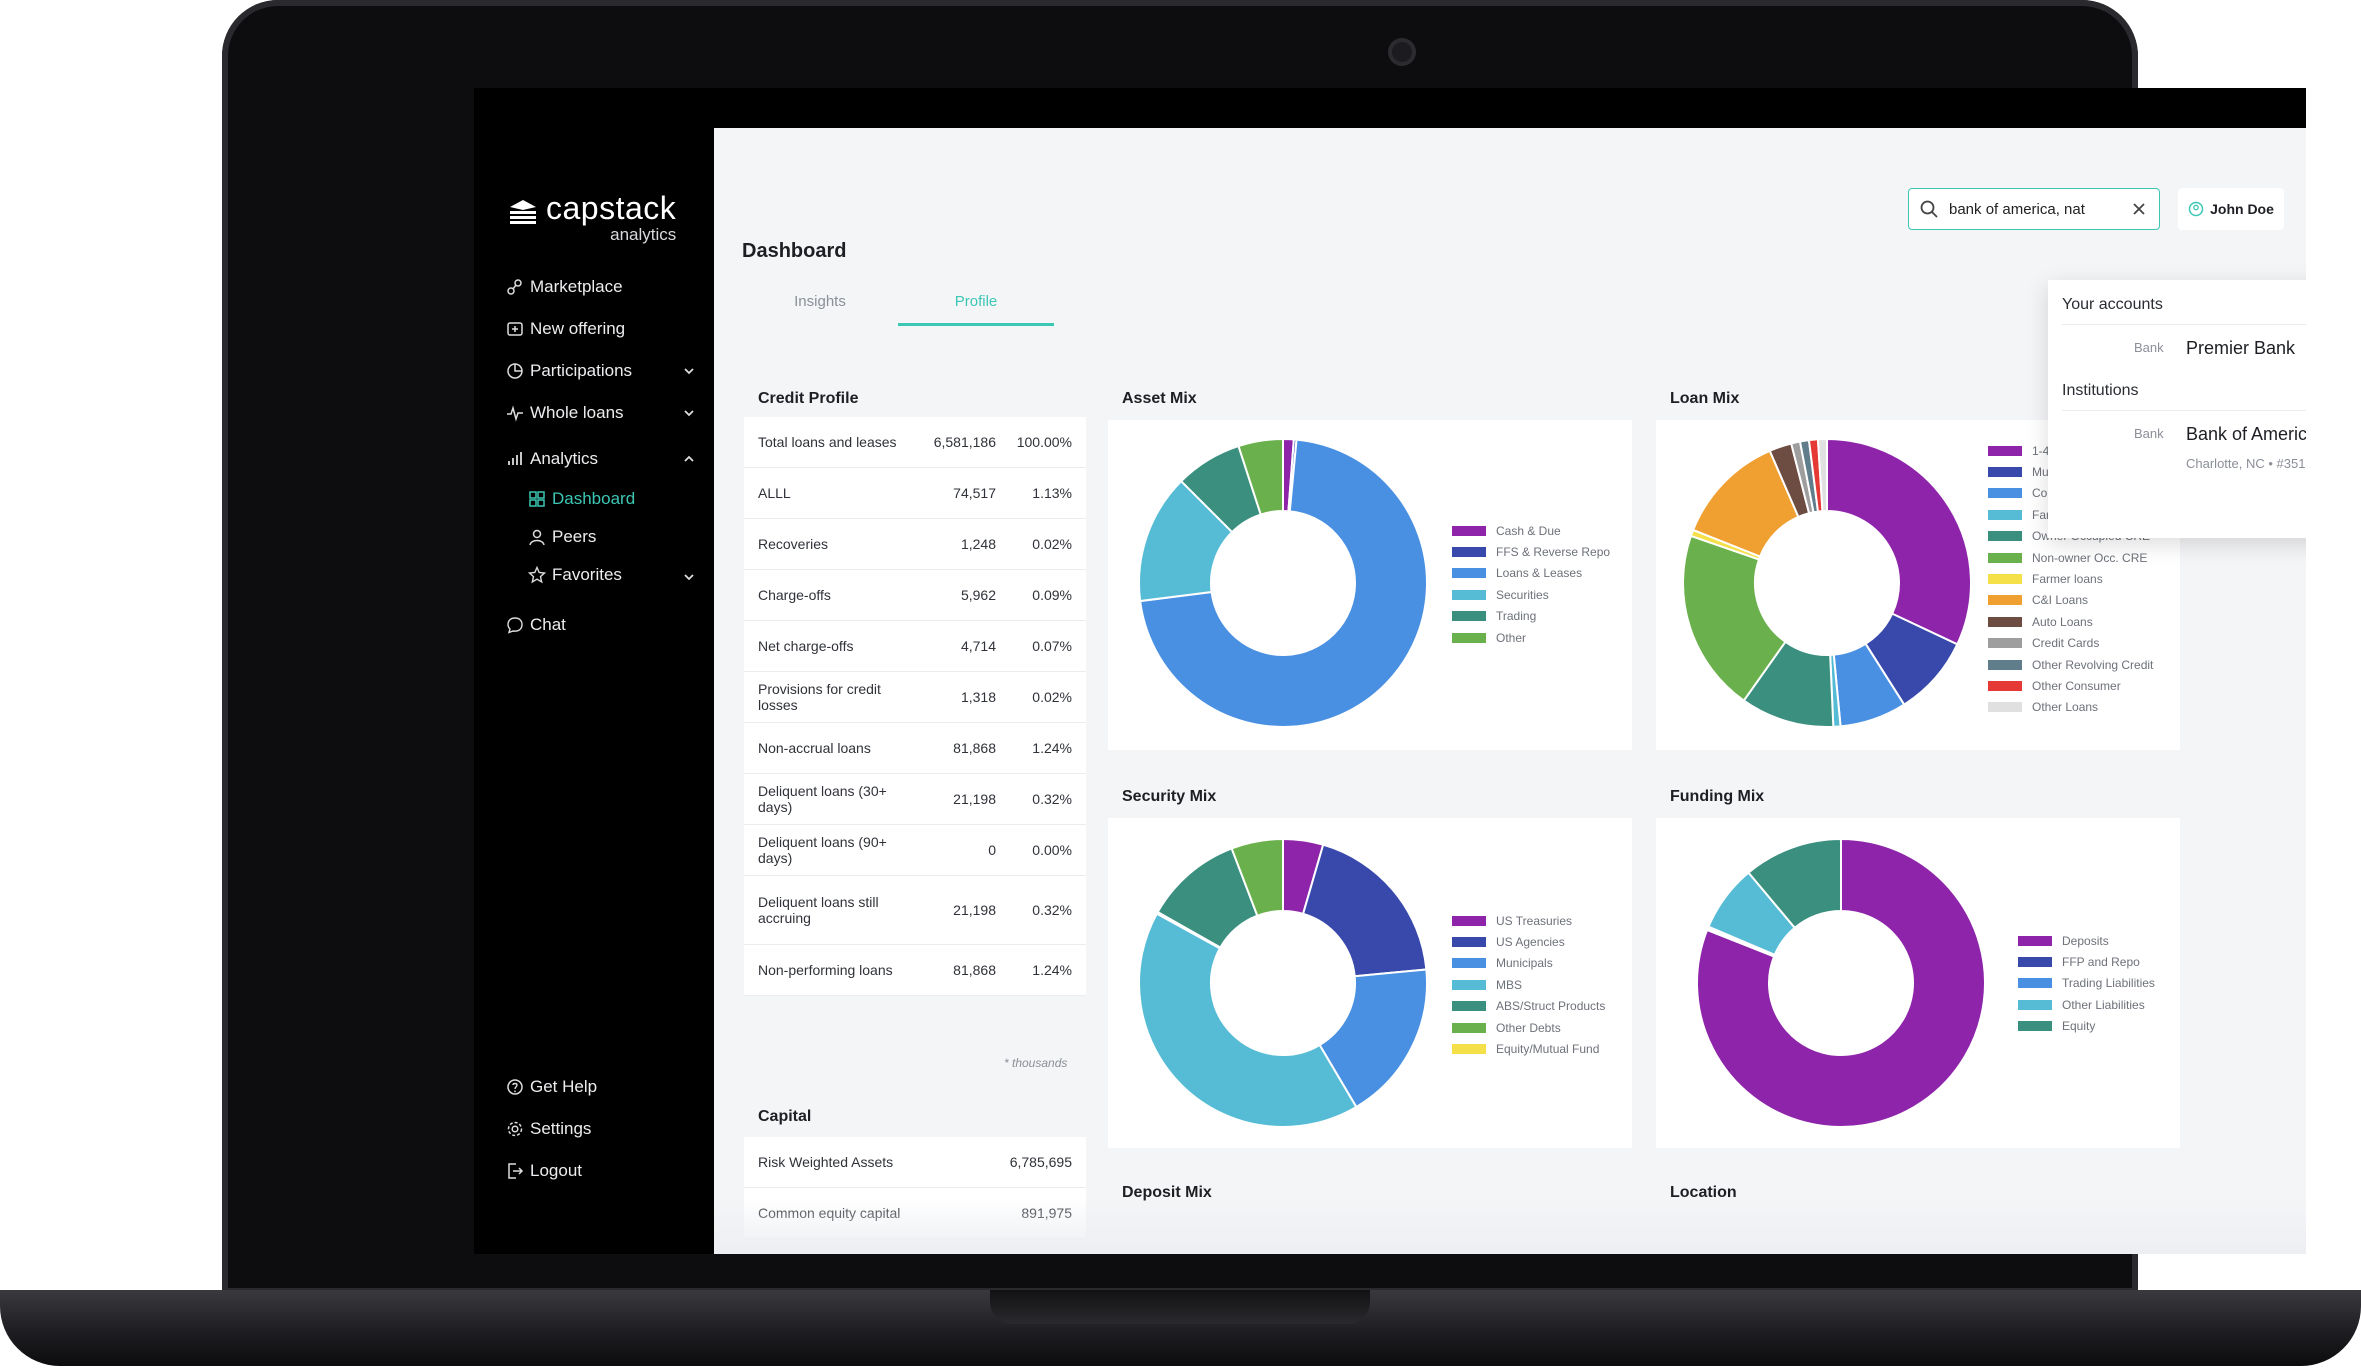 This screenshot has width=2361, height=1368. What do you see at coordinates (2086, 940) in the screenshot?
I see `legend-item: Deposits` at bounding box center [2086, 940].